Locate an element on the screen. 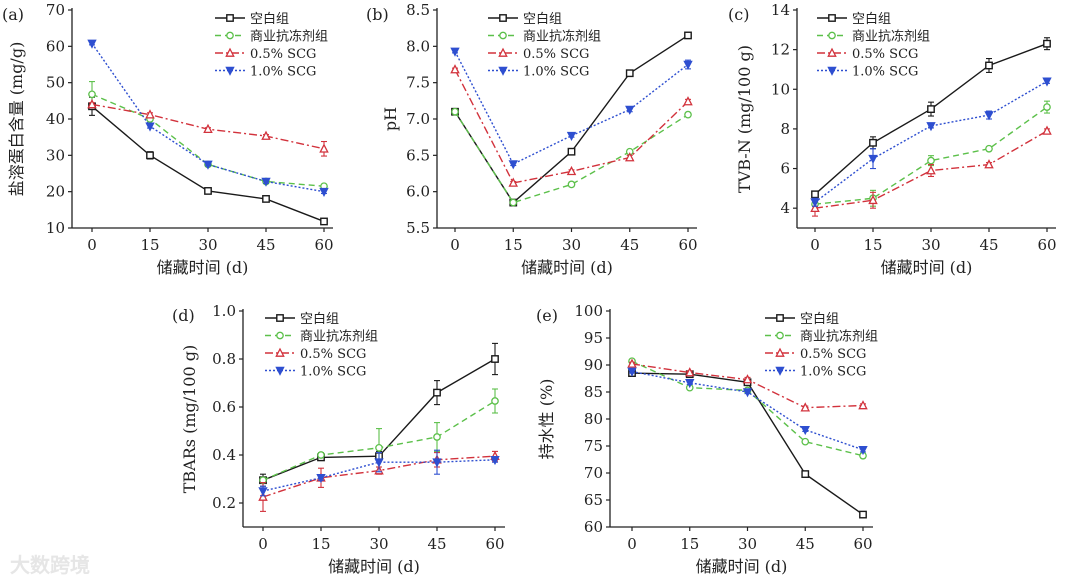 This screenshot has width=1080, height=583. panel-label: (d) is located at coordinates (183, 315).